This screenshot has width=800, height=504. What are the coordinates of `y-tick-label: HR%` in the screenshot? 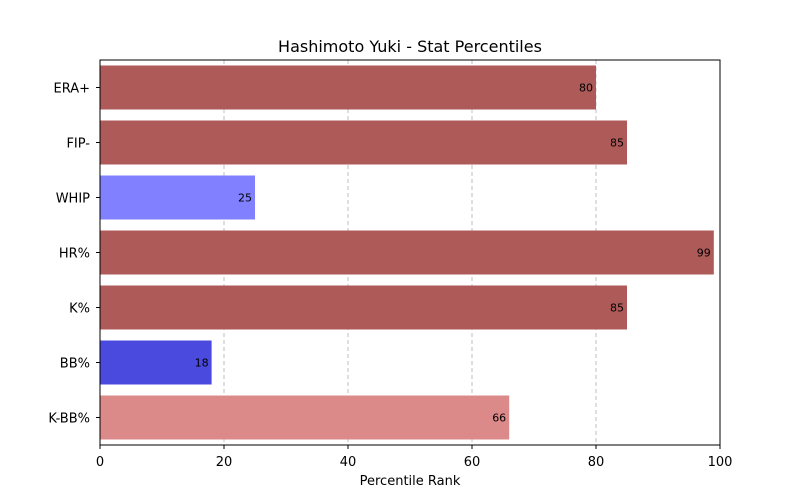 It's located at (74, 254).